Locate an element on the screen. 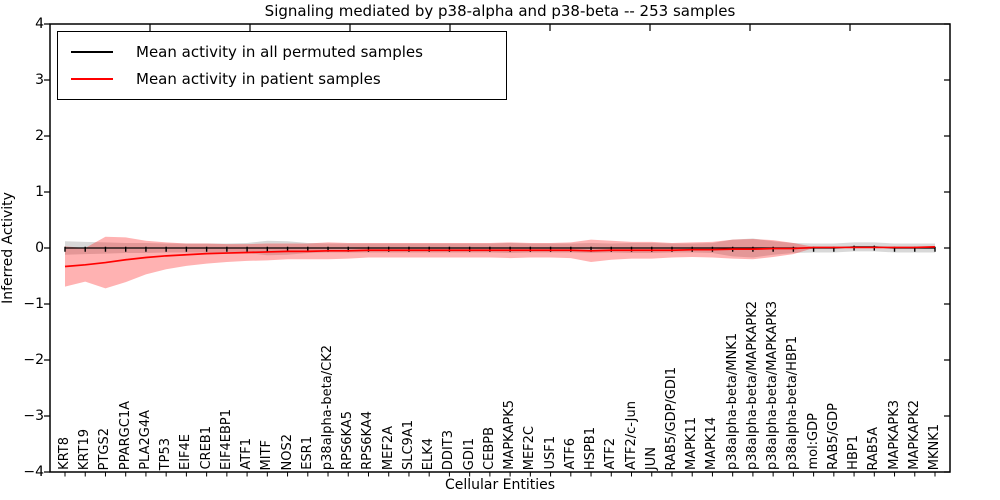  y-tick-label: 0 is located at coordinates (39, 248).